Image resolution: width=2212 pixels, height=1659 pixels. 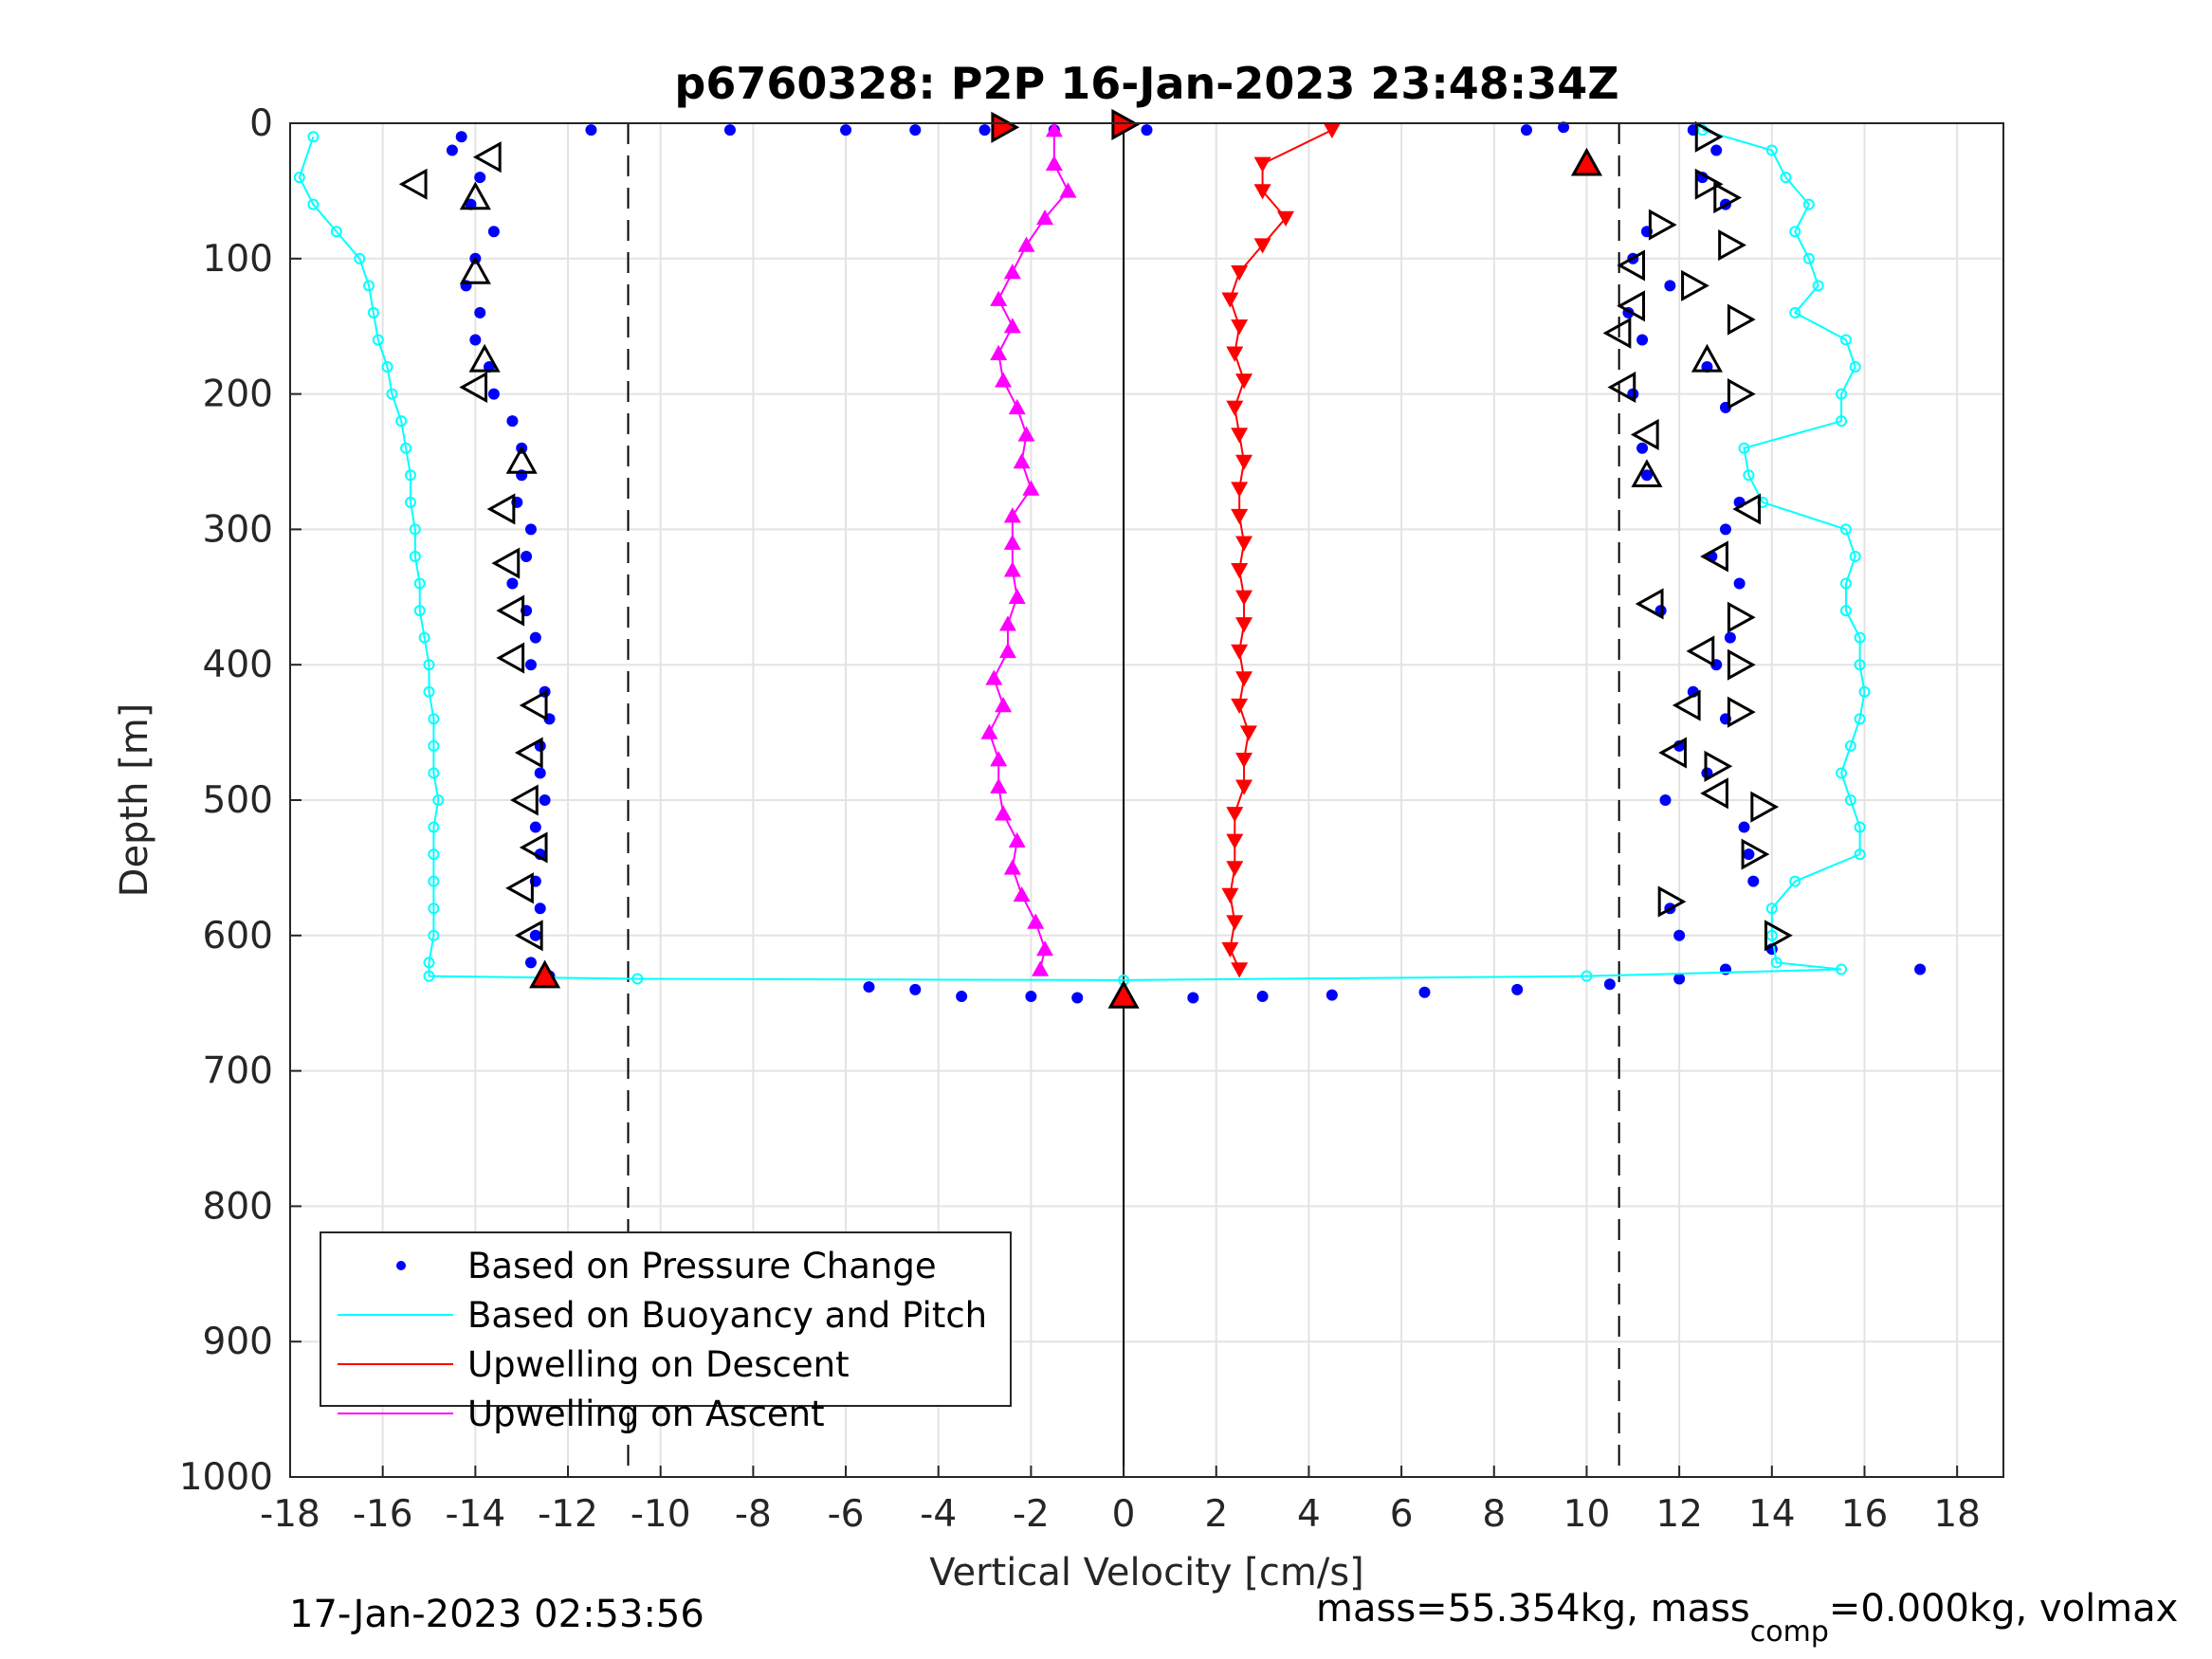 I want to click on x-axis-label: Vertical Velocity [cm/s], so click(x=1146, y=1573).